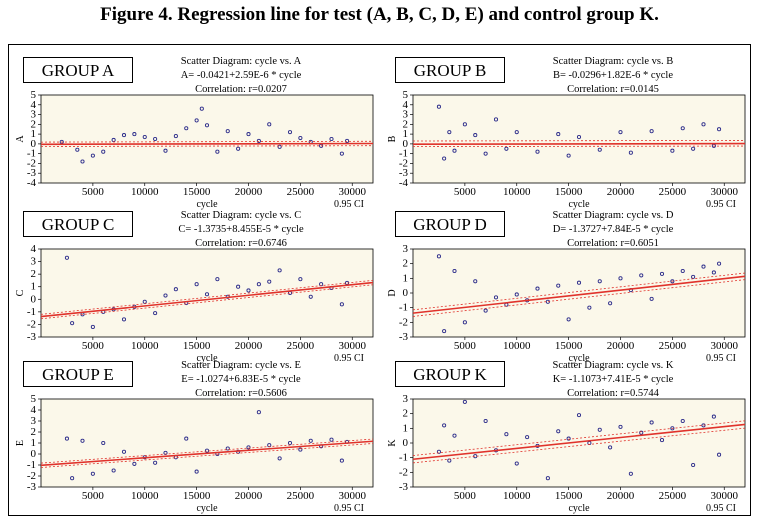  Describe the element at coordinates (78, 374) in the screenshot. I see `group-e-label: GROUP E` at that location.